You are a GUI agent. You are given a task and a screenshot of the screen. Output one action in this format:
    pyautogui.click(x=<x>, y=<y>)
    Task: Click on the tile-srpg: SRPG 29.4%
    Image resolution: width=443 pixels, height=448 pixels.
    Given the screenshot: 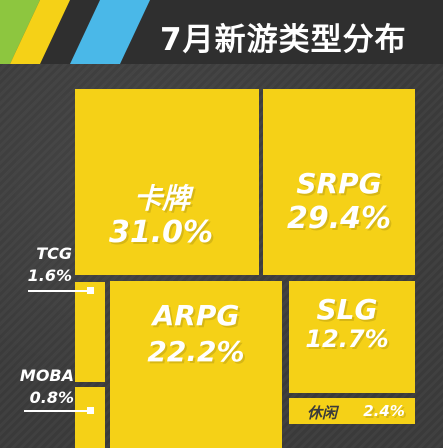 What is the action you would take?
    pyautogui.click(x=339, y=182)
    